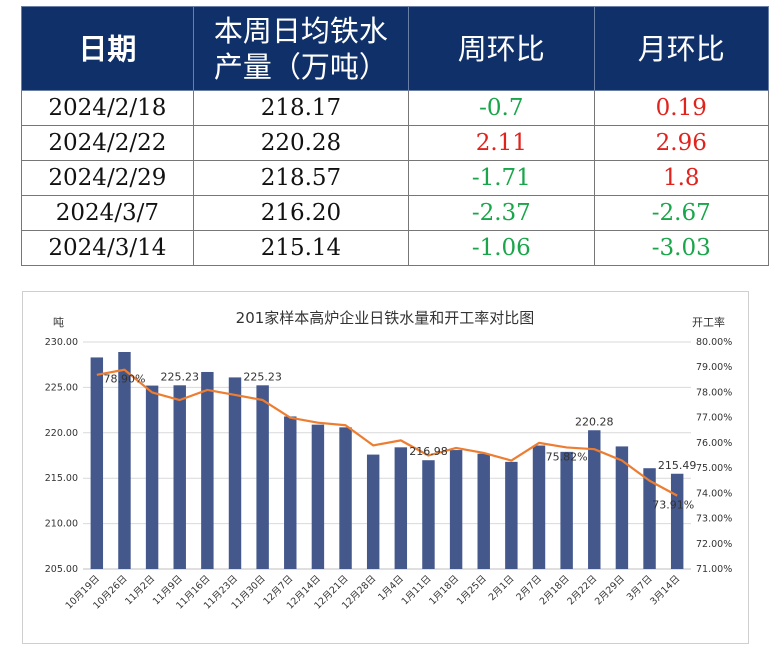 The width and height of the screenshot is (769, 660). What do you see at coordinates (124, 379) in the screenshot?
I see `data-label: 78.90%` at bounding box center [124, 379].